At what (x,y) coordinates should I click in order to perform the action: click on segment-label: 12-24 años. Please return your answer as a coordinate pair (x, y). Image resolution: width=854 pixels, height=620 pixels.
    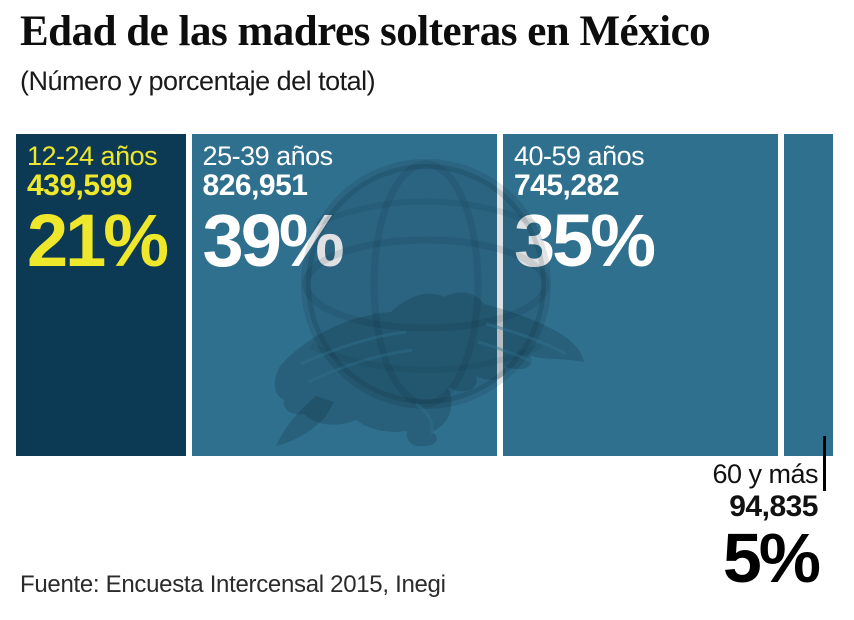
    Looking at the image, I should click on (92, 156).